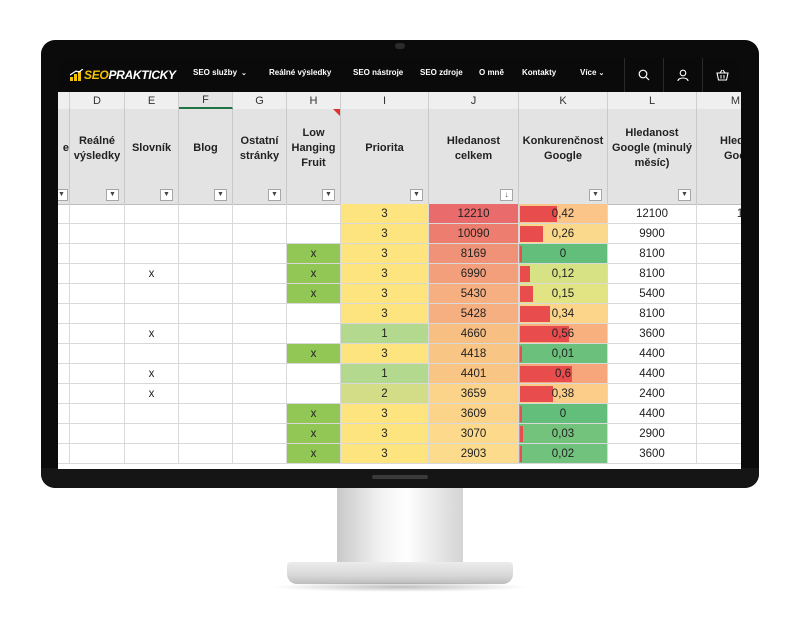 This screenshot has width=800, height=622. Describe the element at coordinates (123, 75) in the screenshot. I see `site-logo: SEOPRAKTICKY` at that location.